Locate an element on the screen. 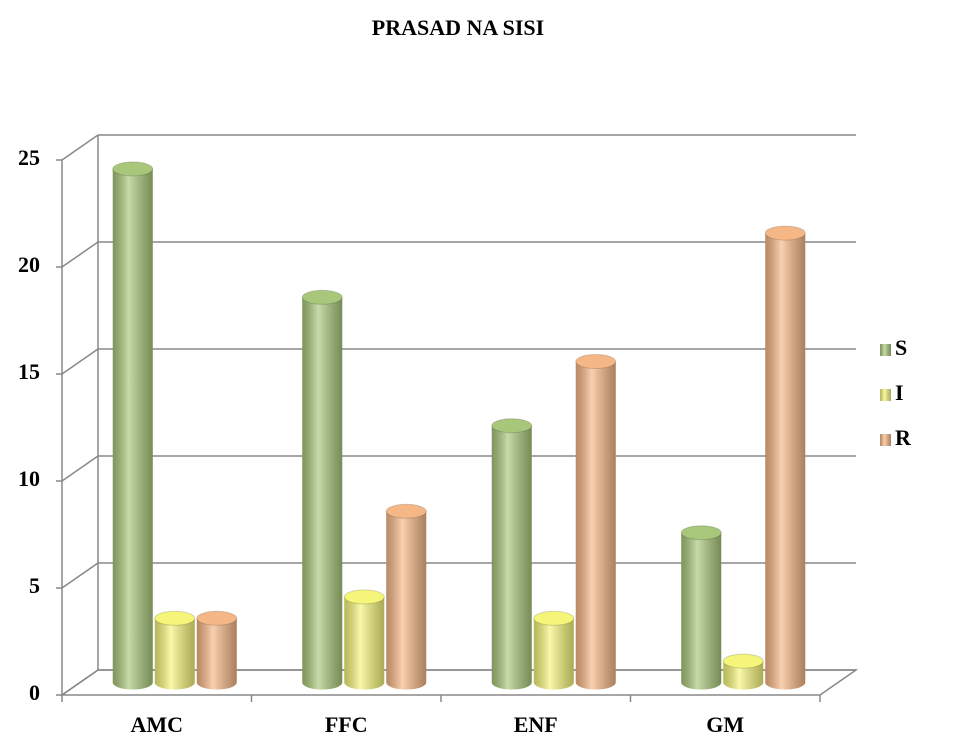 The width and height of the screenshot is (970, 746). y-tick-label: 25 is located at coordinates (29, 157).